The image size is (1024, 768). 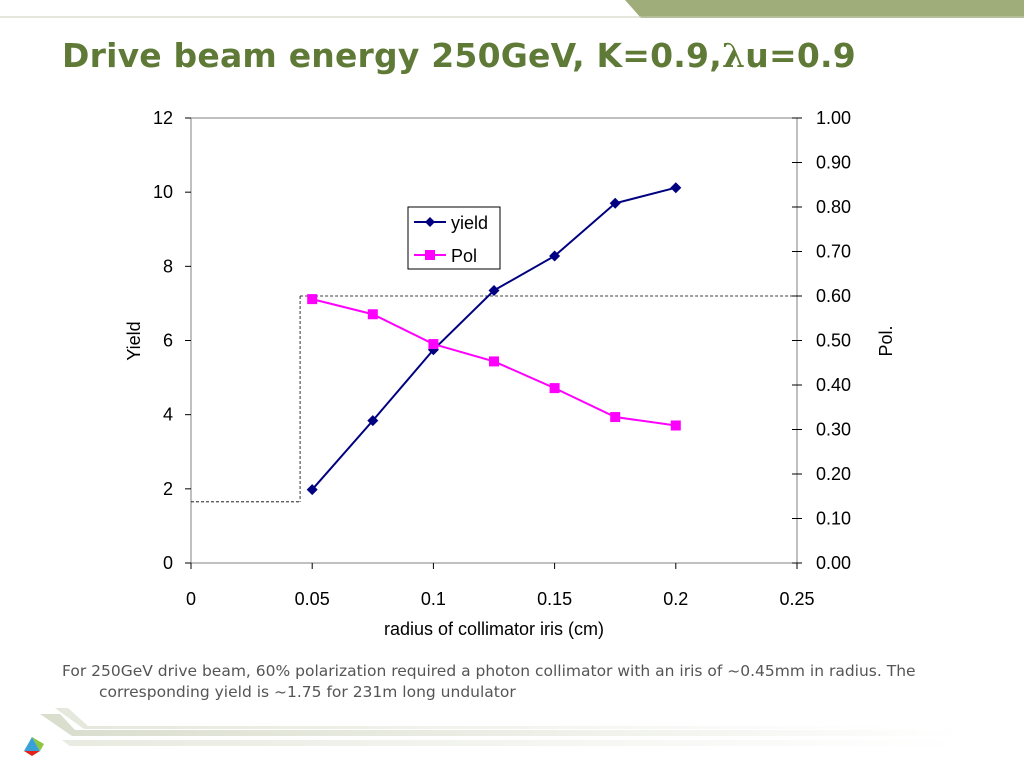 What do you see at coordinates (675, 599) in the screenshot?
I see `x-tick-label: 0.2` at bounding box center [675, 599].